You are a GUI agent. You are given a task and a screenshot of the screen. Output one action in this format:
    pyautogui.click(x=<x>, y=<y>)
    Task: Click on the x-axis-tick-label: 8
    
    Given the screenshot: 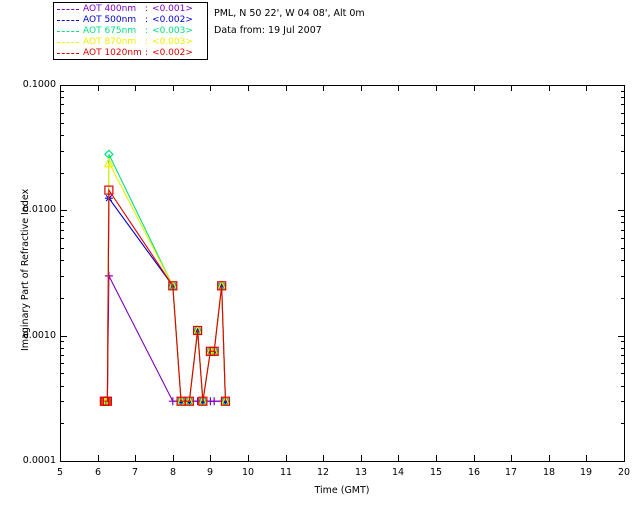 What is the action you would take?
    pyautogui.click(x=173, y=472)
    